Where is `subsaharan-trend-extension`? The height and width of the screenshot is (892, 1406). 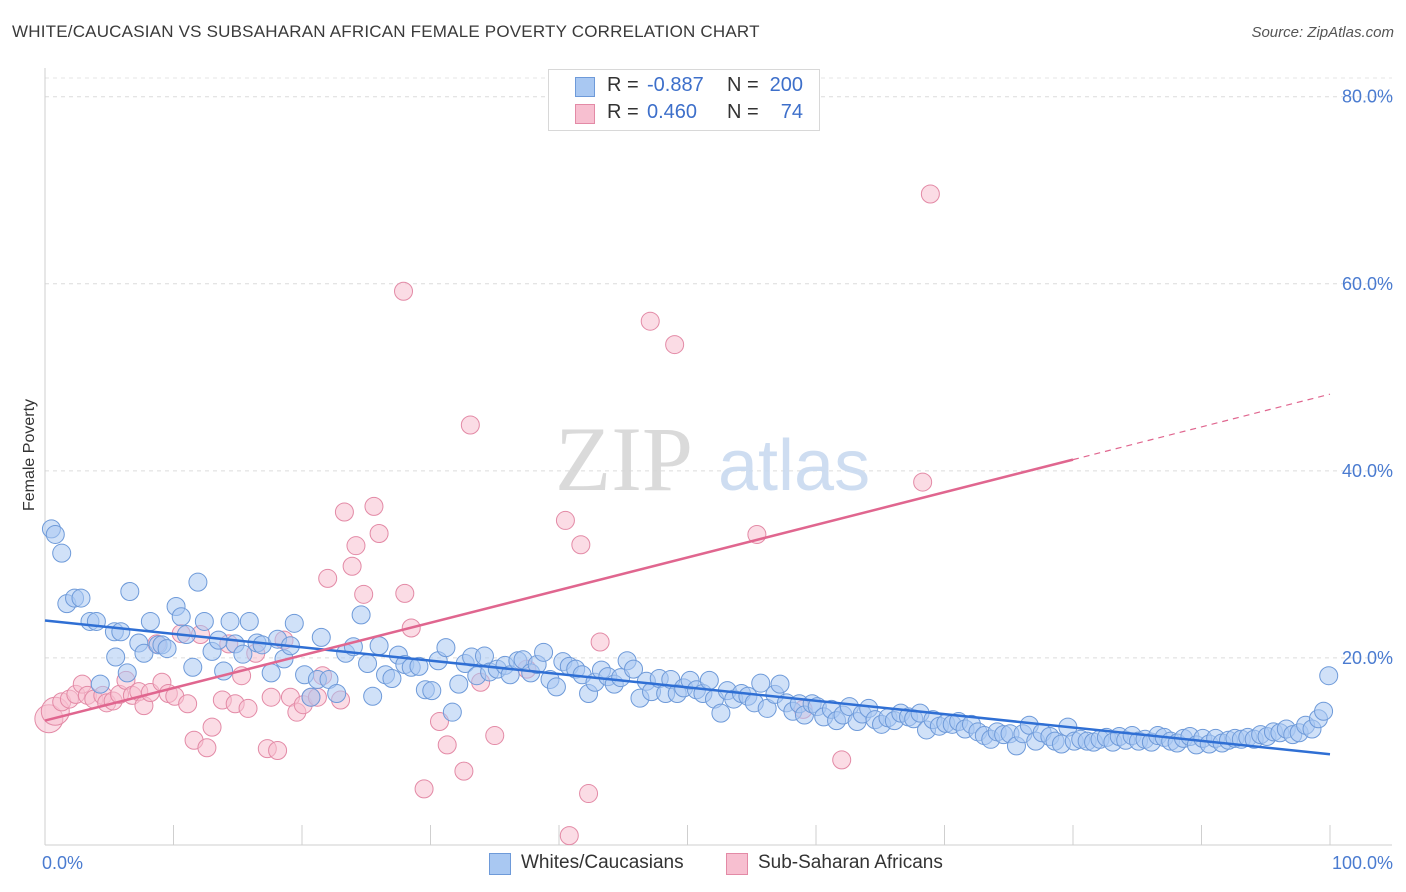 subsaharan-trend-extension is located at coordinates (1201, 427).